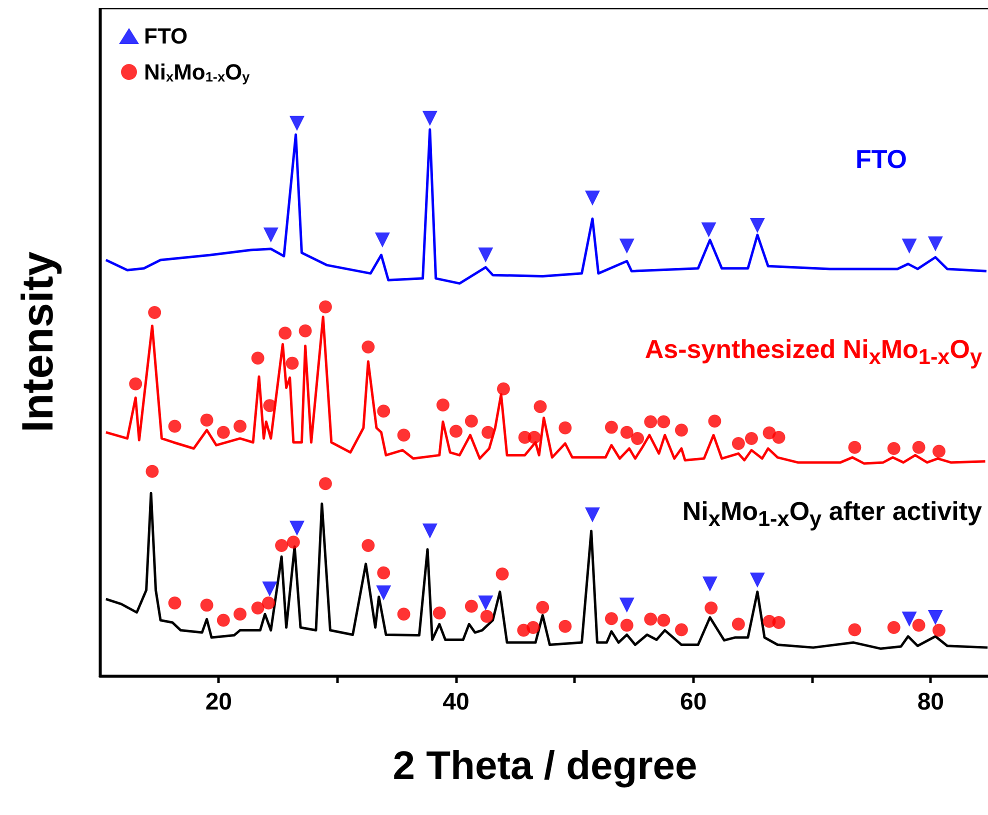 The width and height of the screenshot is (988, 815). I want to click on x-tick-label: 20, so click(218, 702).